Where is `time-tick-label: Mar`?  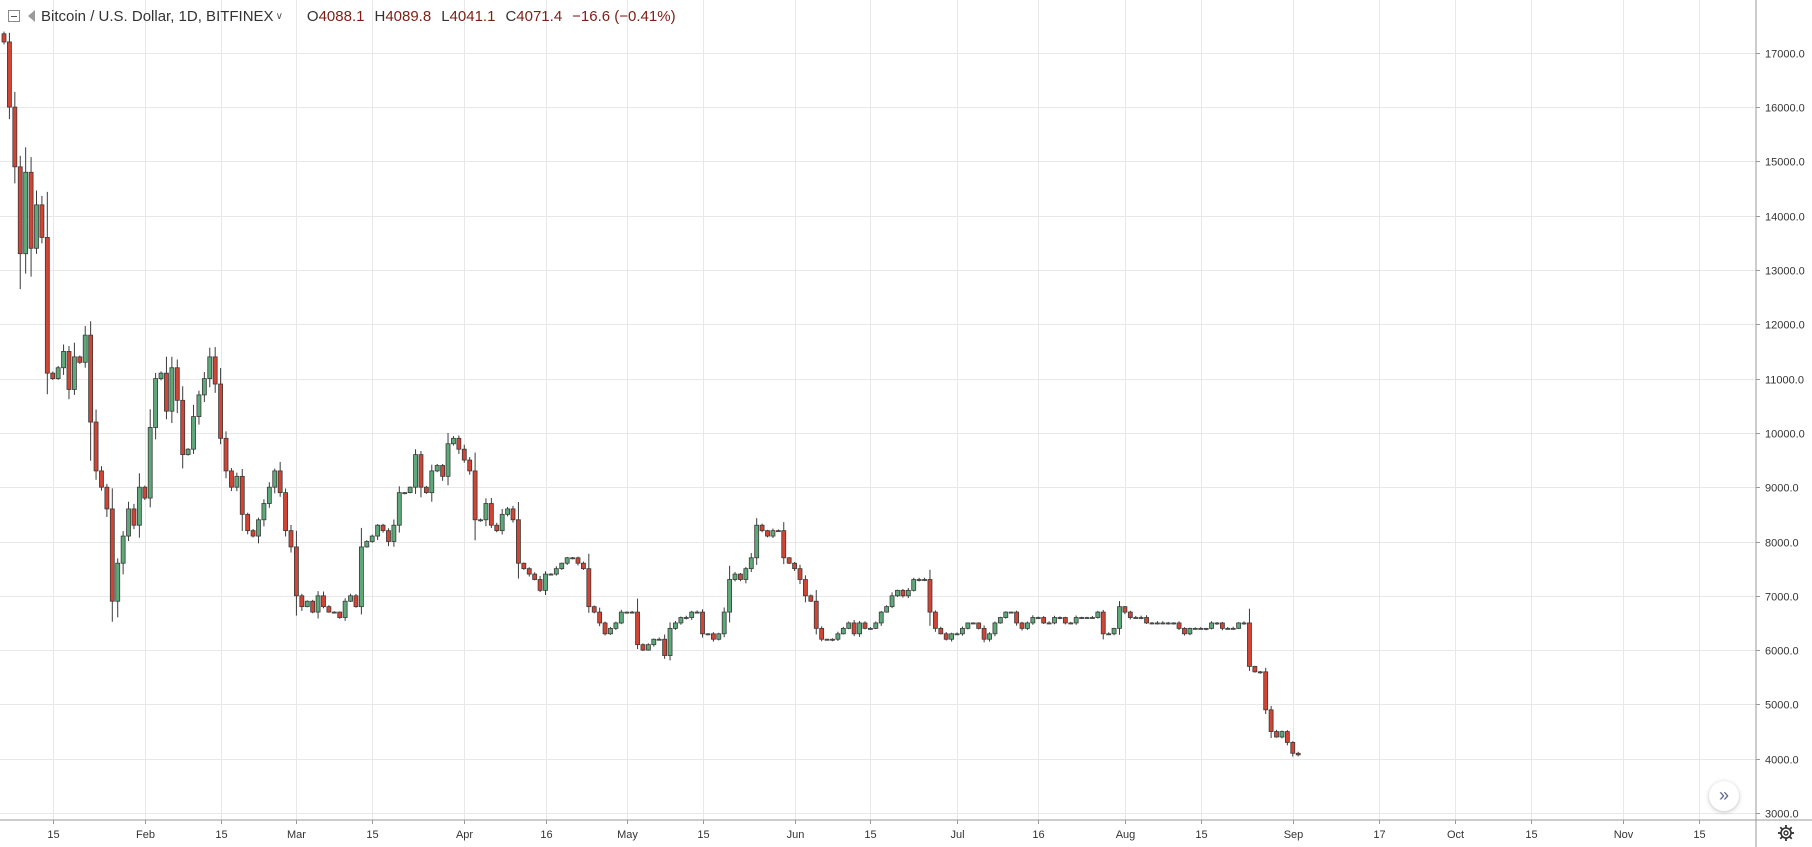
time-tick-label: Mar is located at coordinates (296, 835).